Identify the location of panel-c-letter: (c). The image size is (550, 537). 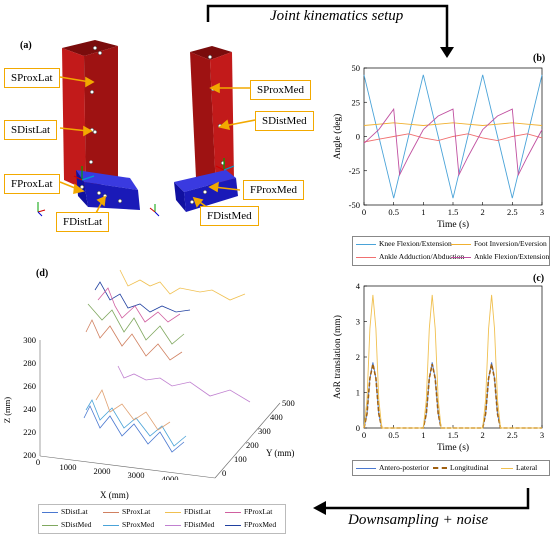
(539, 278).